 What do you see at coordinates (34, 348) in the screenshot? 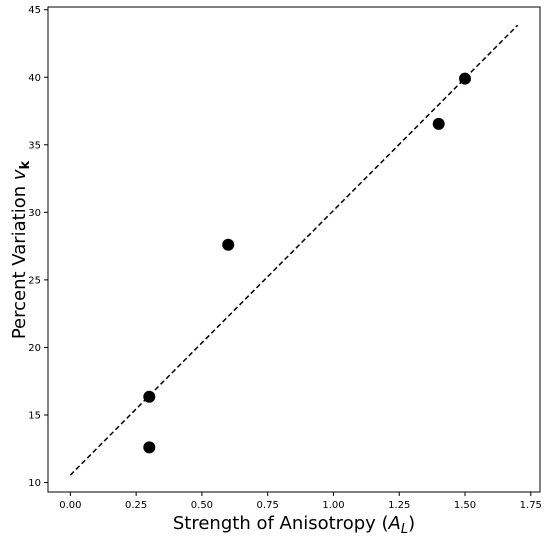
I see `y-tick-label: 20` at bounding box center [34, 348].